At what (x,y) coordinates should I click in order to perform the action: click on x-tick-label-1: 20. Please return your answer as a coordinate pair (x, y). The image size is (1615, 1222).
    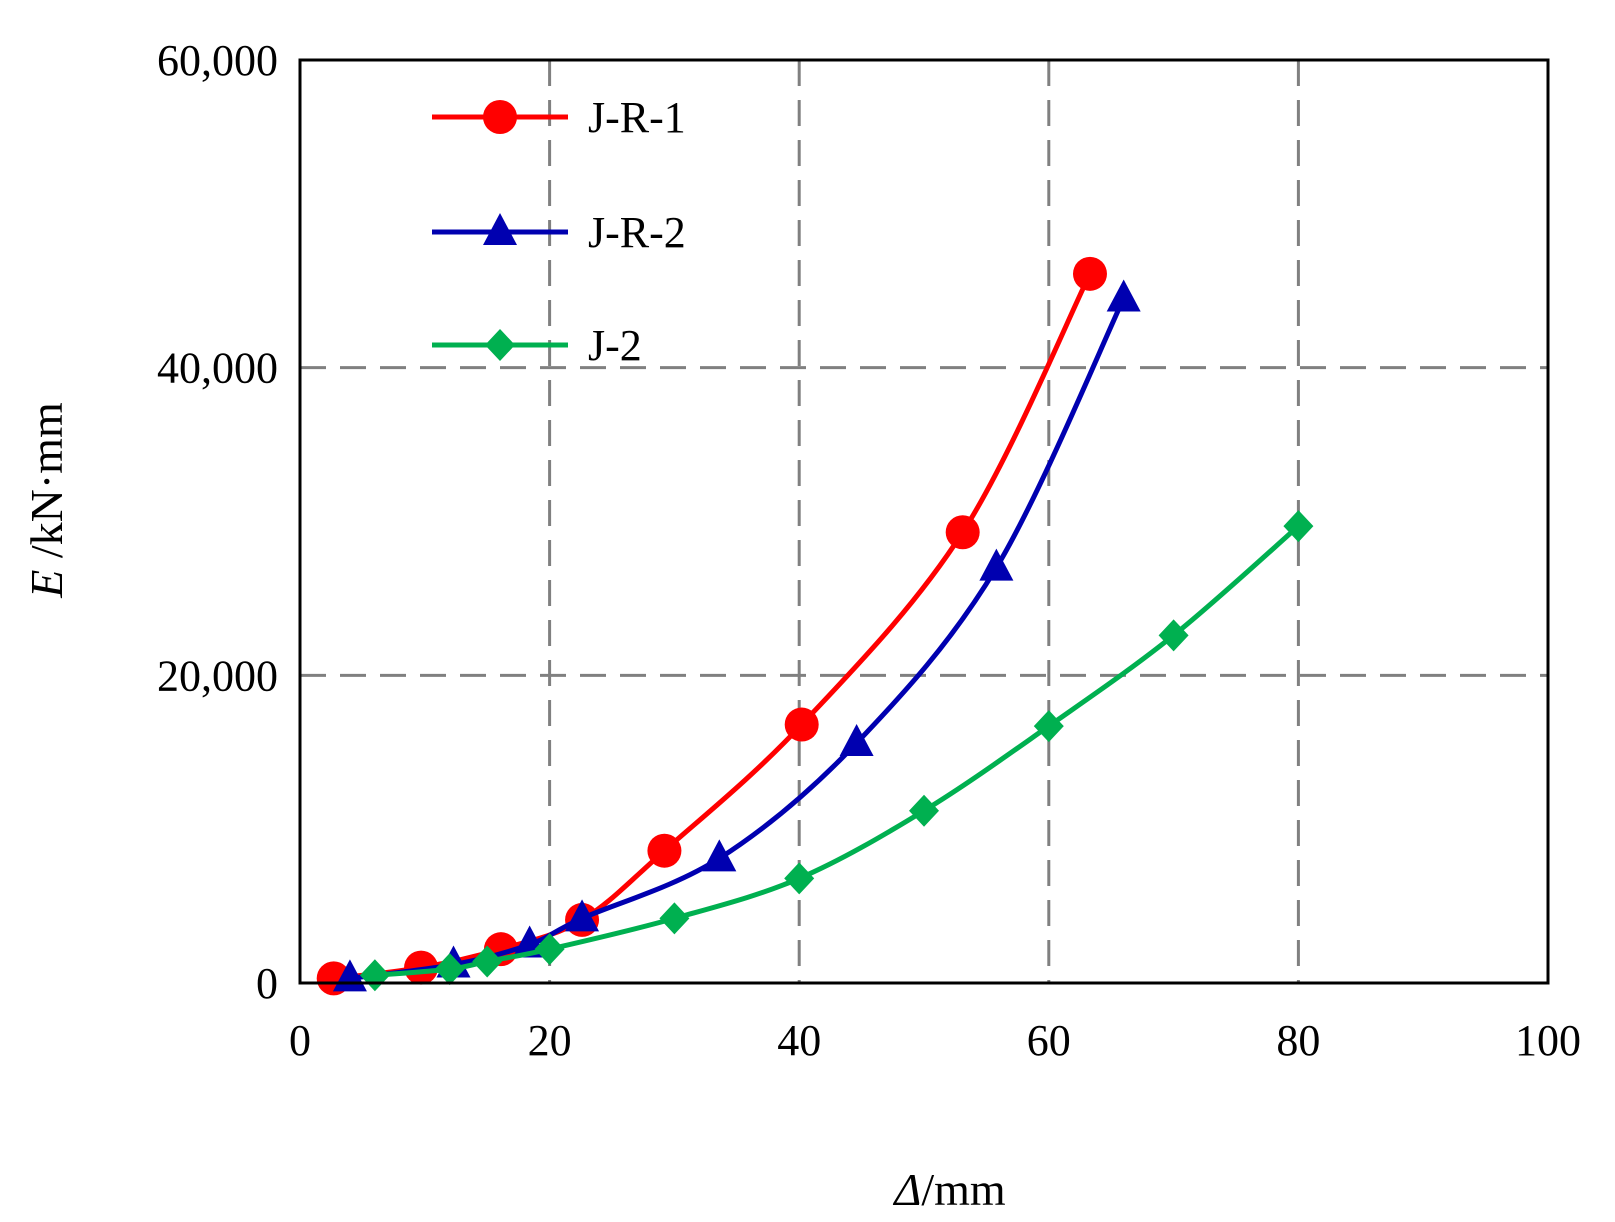
    Looking at the image, I should click on (550, 1040).